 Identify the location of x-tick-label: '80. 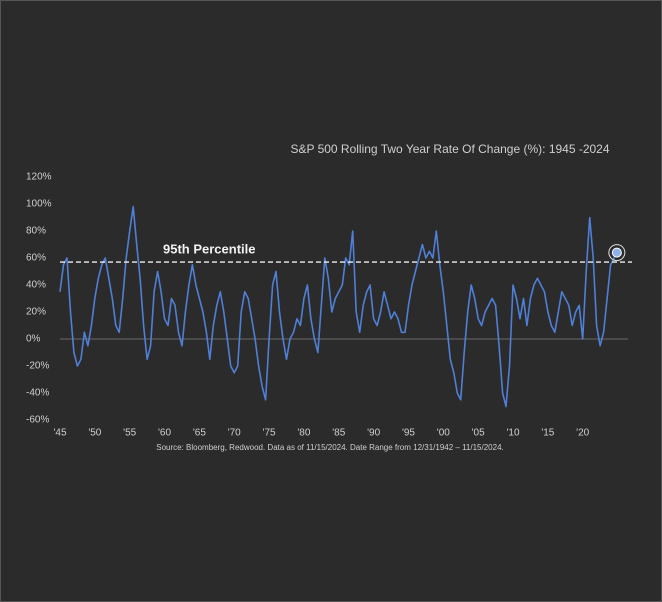
(303, 433).